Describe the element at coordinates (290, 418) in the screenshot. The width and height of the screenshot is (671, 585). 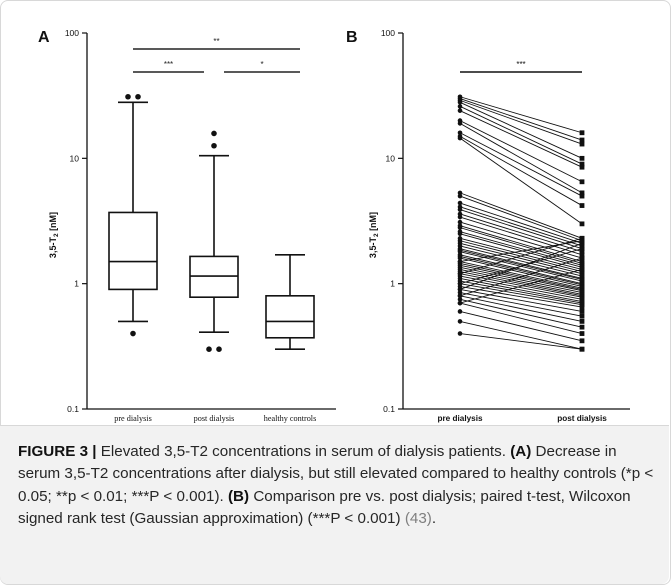
I see `x-tick-label: healthy controls` at that location.